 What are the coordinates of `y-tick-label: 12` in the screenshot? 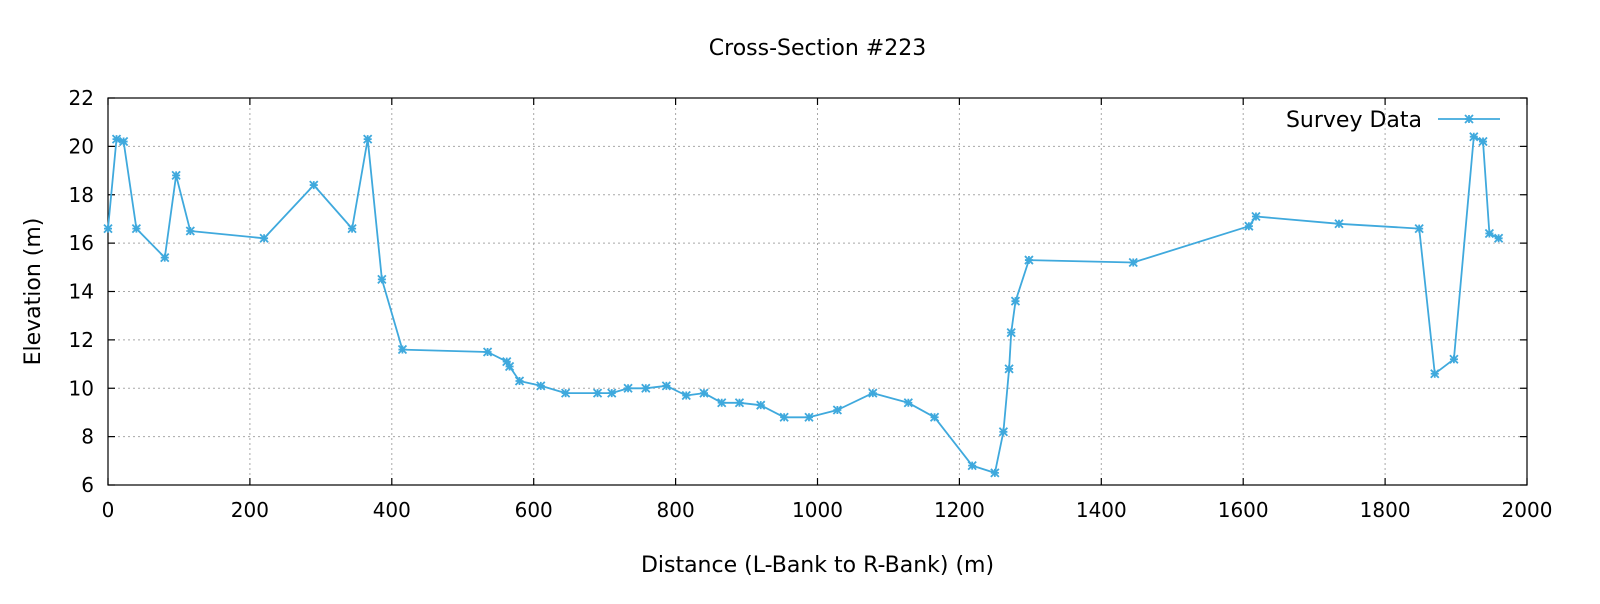 It's located at (81, 340).